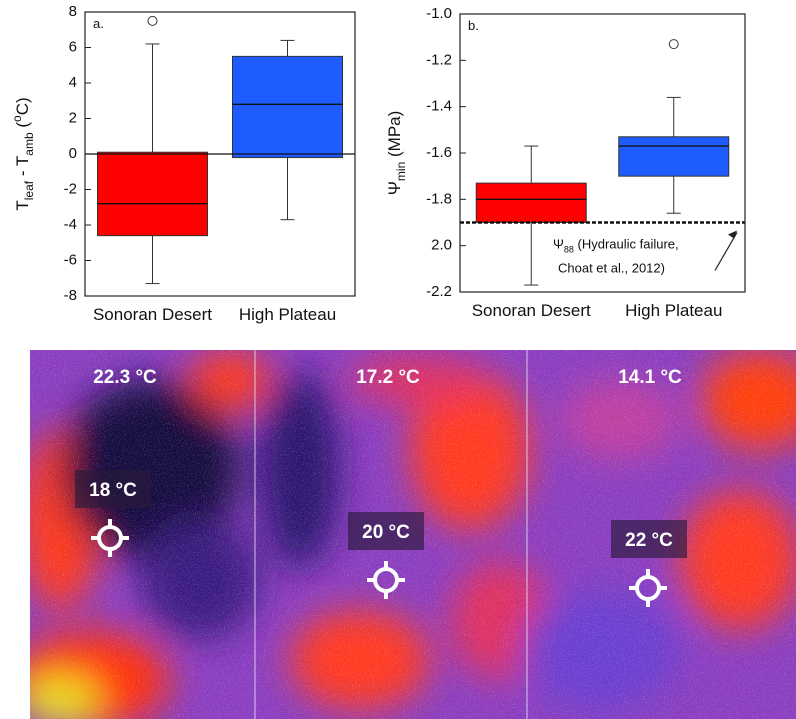 Image resolution: width=796 pixels, height=719 pixels. Describe the element at coordinates (732, 234) in the screenshot. I see `arrow-head` at that location.